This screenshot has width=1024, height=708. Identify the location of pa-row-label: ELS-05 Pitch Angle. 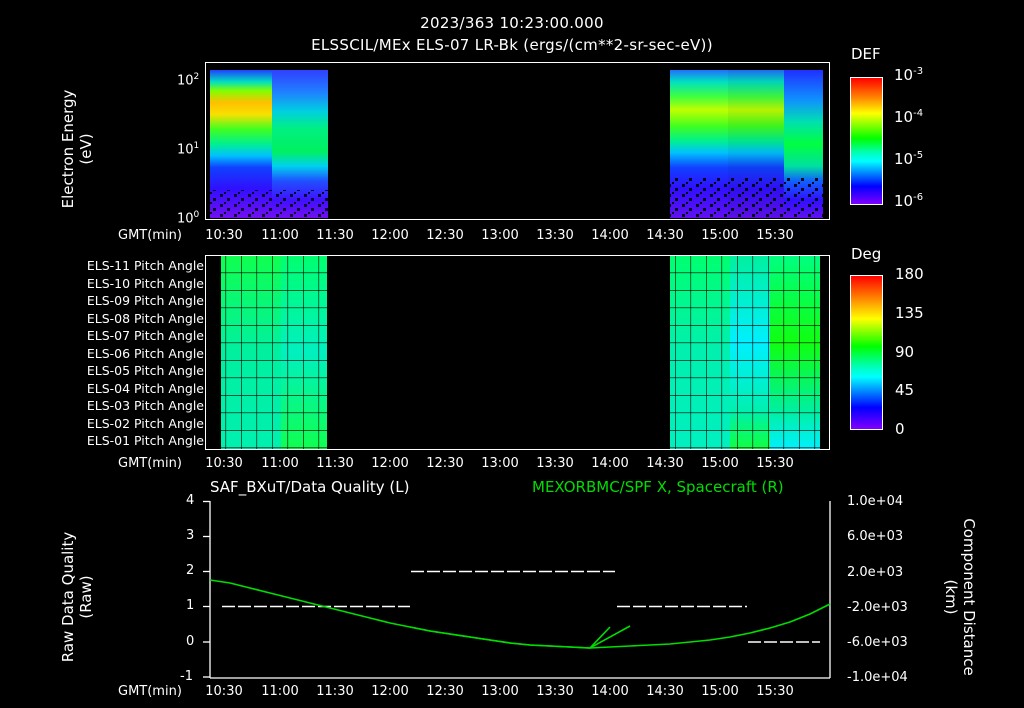
(145, 370).